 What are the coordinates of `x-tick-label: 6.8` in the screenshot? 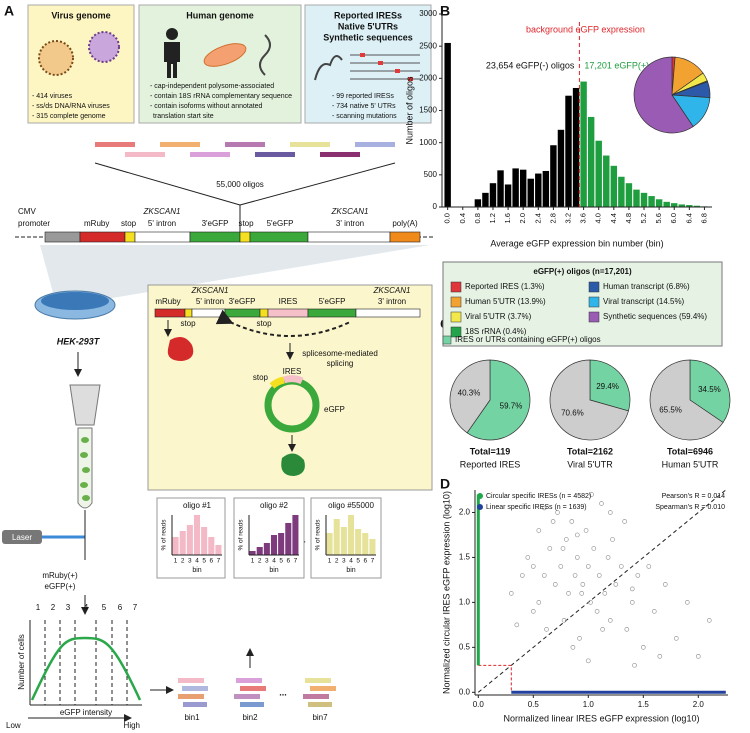 It's located at (703, 218).